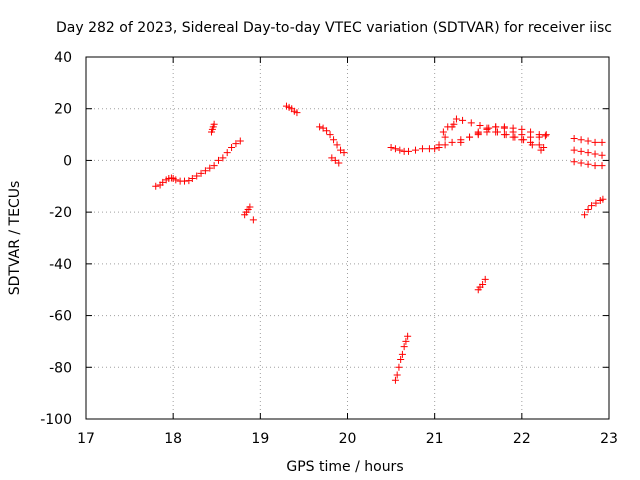  What do you see at coordinates (86, 439) in the screenshot?
I see `x-tick-label: 17` at bounding box center [86, 439].